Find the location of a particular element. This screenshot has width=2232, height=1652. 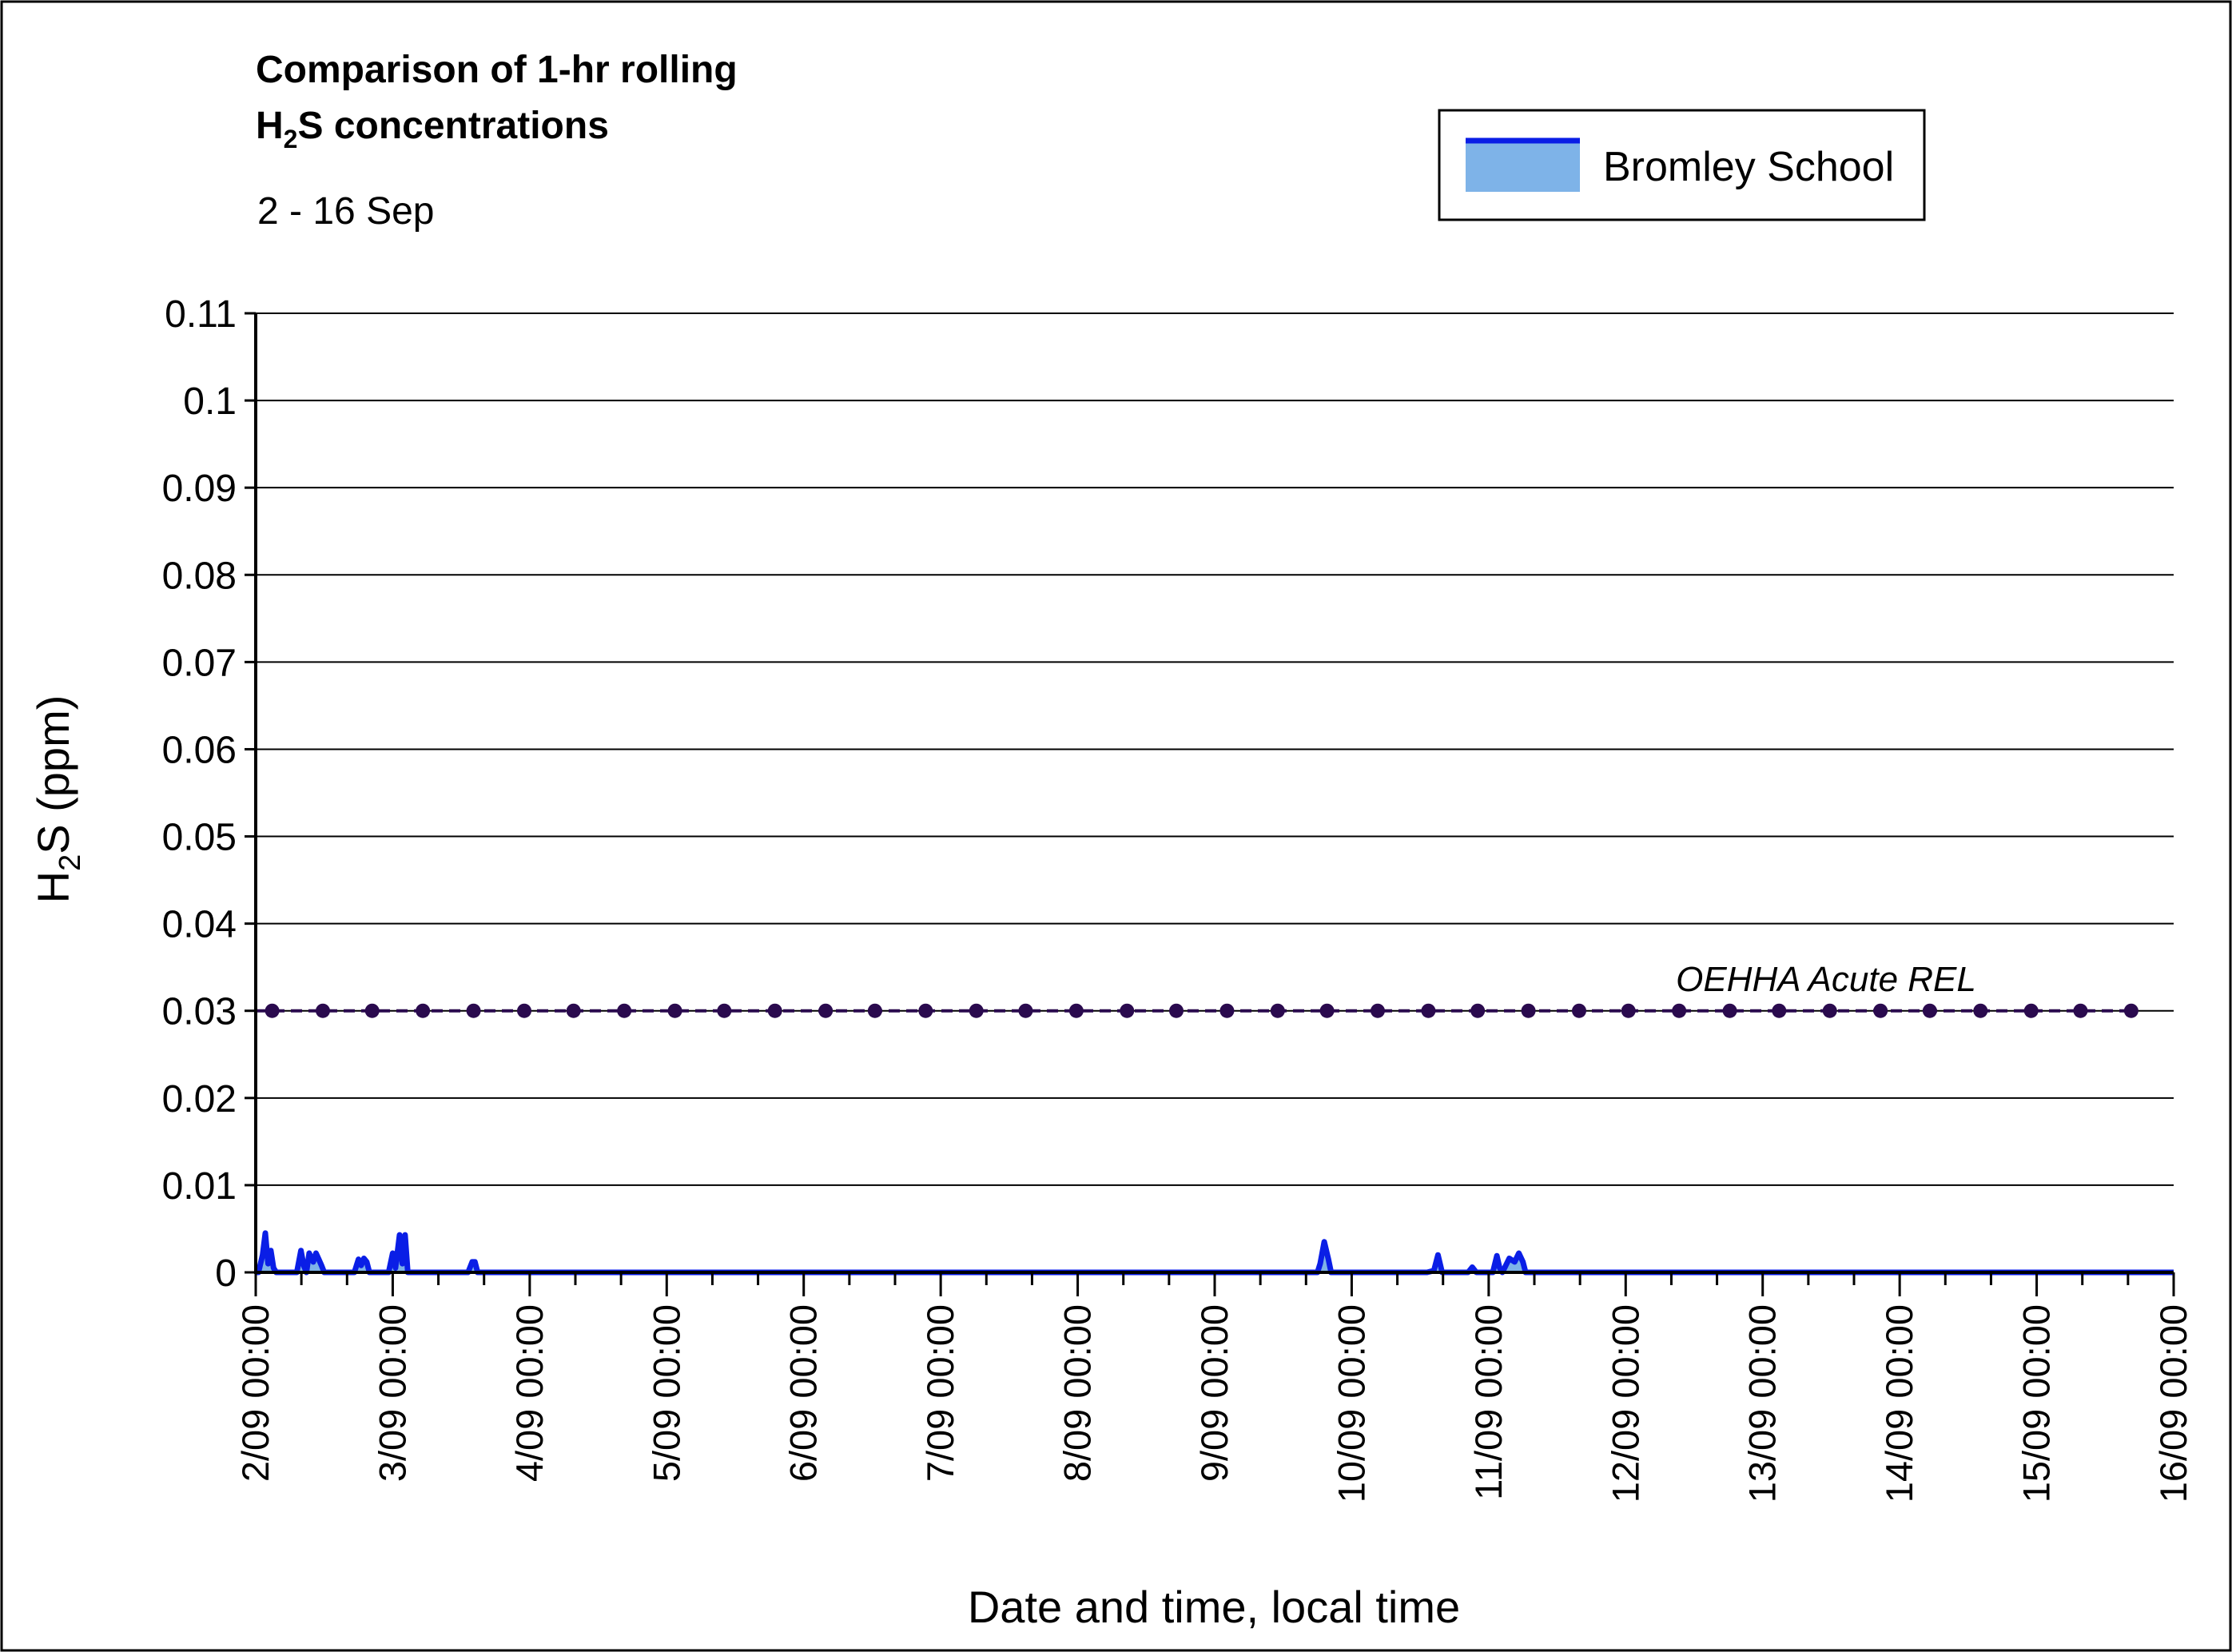

y-axis-label: H2S (ppm) is located at coordinates (57, 799).